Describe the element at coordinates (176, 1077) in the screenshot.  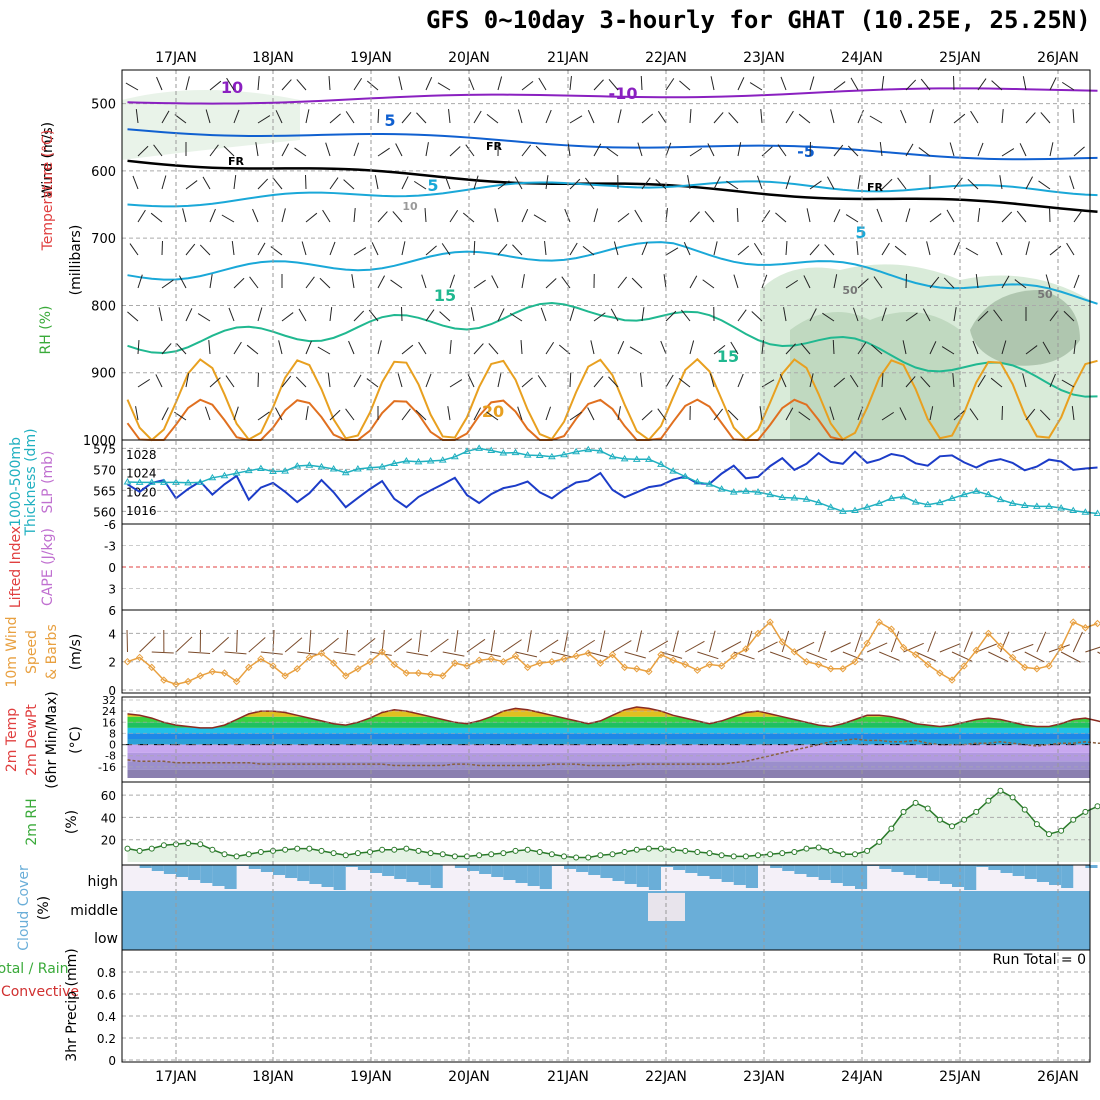
I see `x-tick-label-bottom: 17JAN` at that location.